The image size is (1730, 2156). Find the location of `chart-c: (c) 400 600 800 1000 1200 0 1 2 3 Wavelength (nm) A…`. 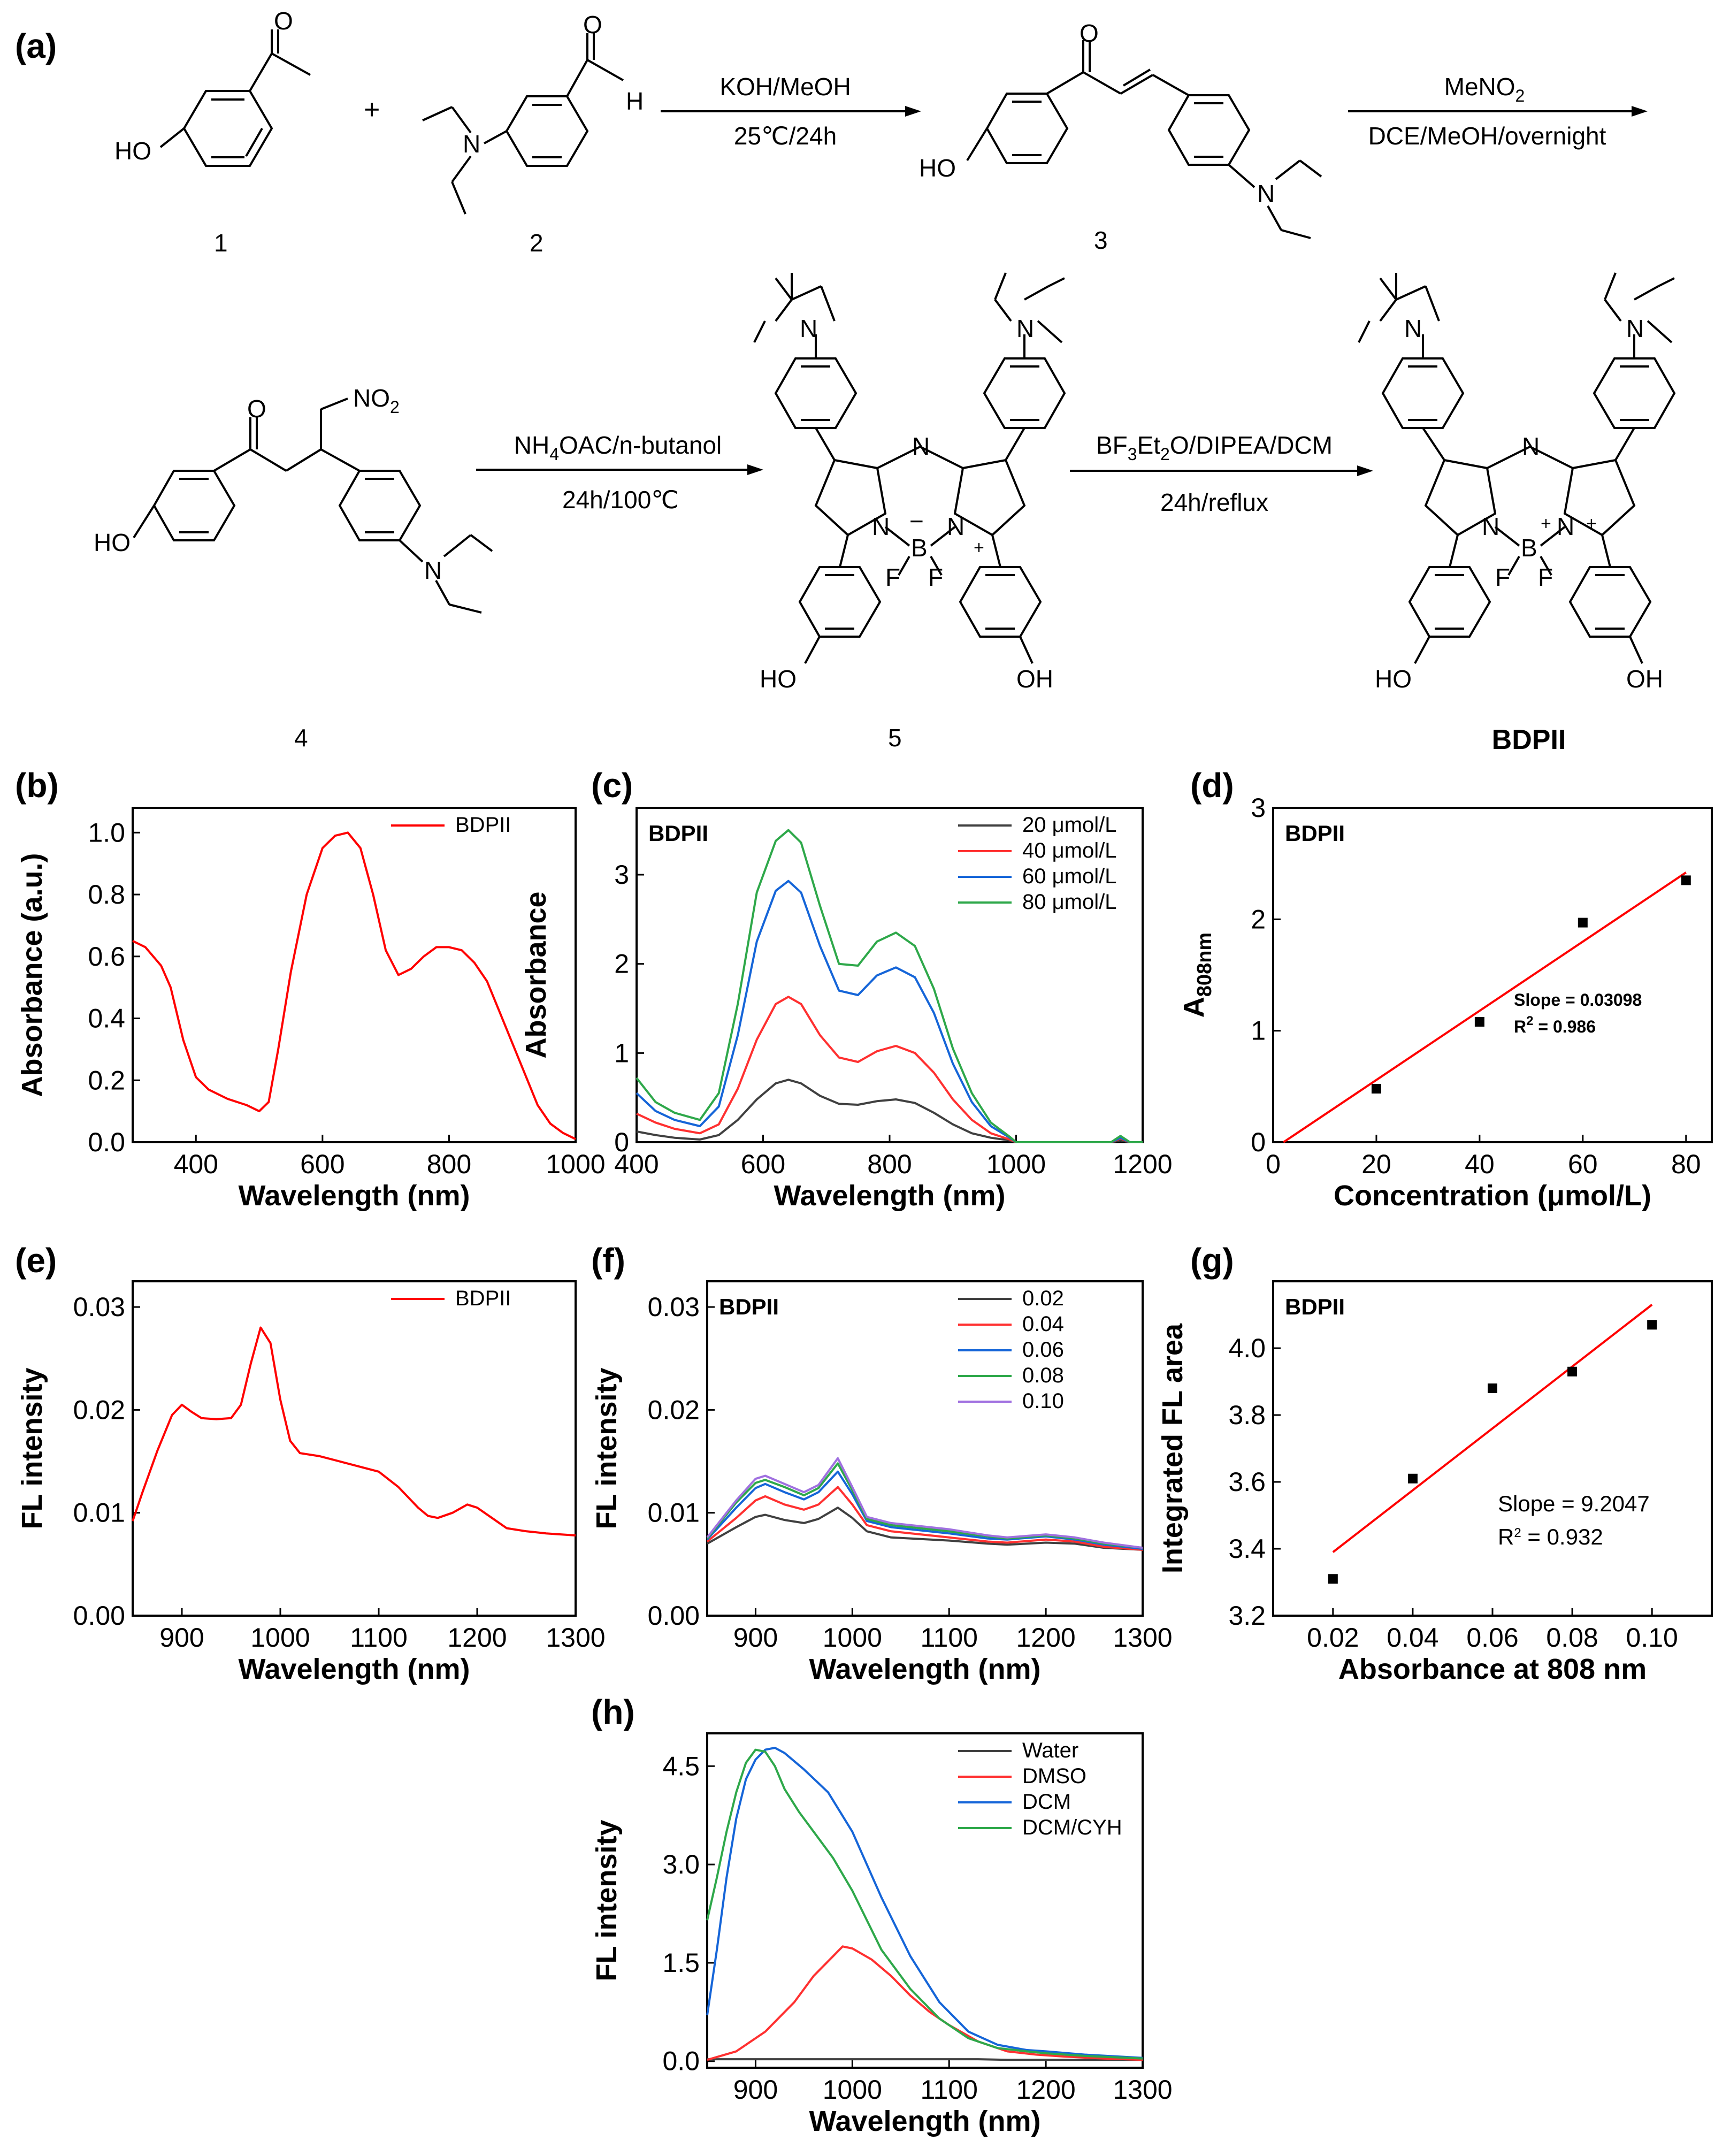

chart-c: (c) 400 600 800 1000 1200 0 1 2 3 Wavelength (nm) A… is located at coordinates (847, 989).